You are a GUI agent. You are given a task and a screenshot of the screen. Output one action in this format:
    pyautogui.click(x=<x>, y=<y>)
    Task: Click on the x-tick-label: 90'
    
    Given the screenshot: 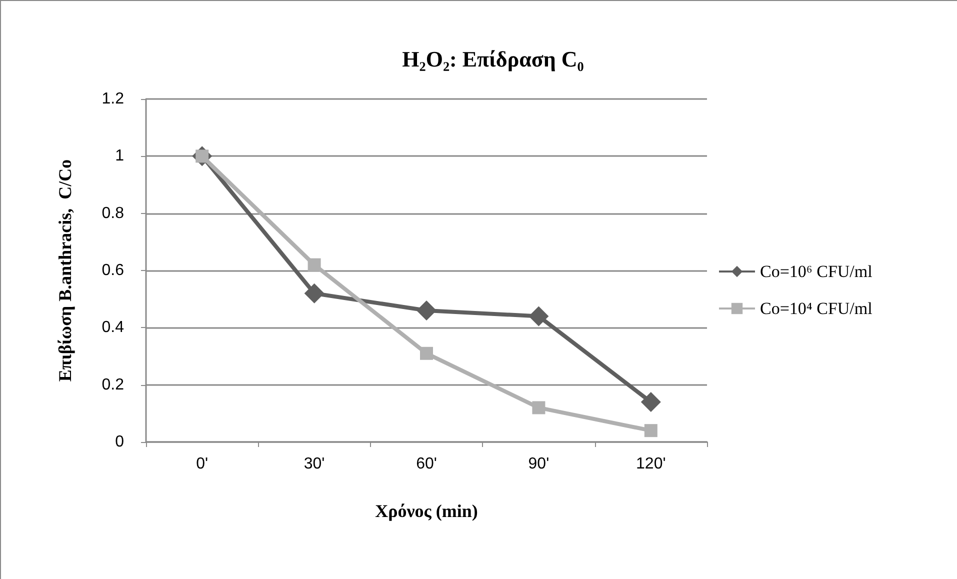 What is the action you would take?
    pyautogui.click(x=539, y=464)
    